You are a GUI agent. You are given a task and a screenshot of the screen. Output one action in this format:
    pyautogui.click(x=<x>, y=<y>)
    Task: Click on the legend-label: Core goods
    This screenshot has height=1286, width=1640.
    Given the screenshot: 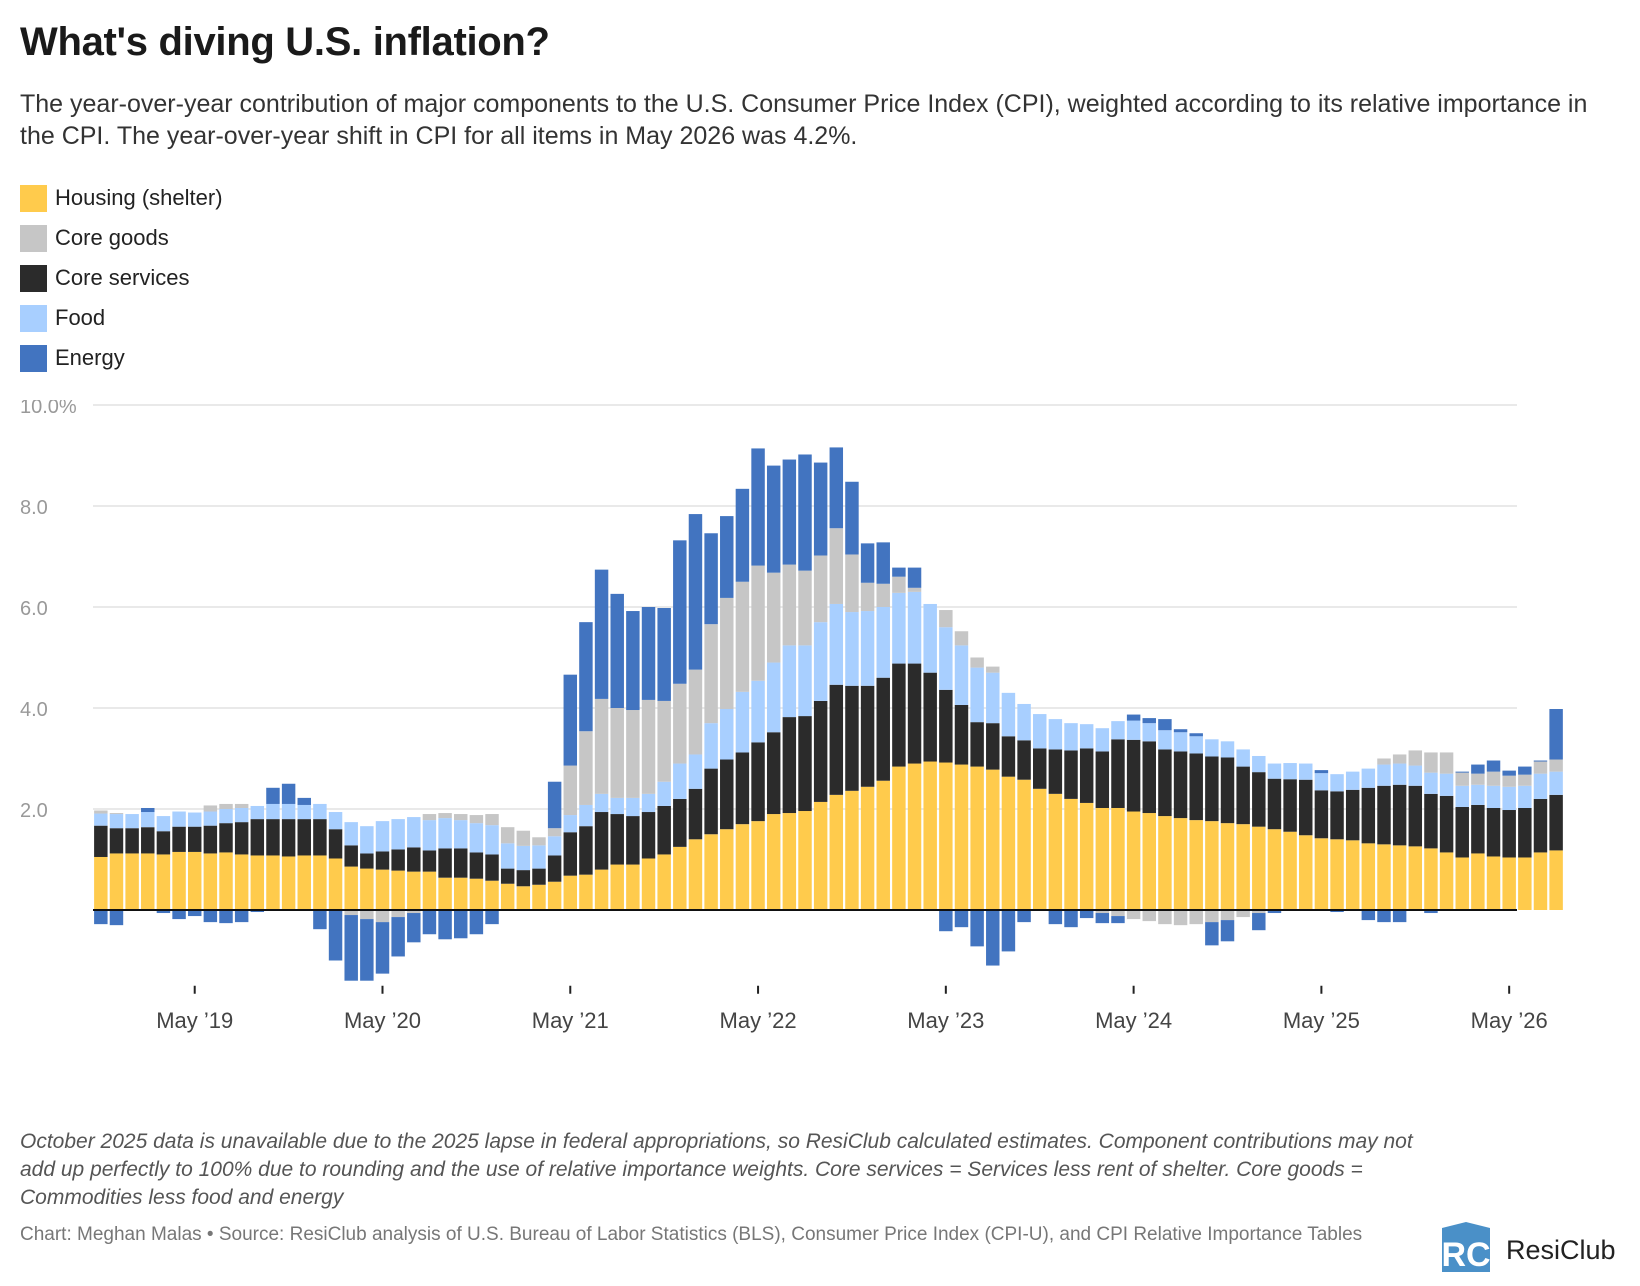 What is the action you would take?
    pyautogui.click(x=112, y=237)
    